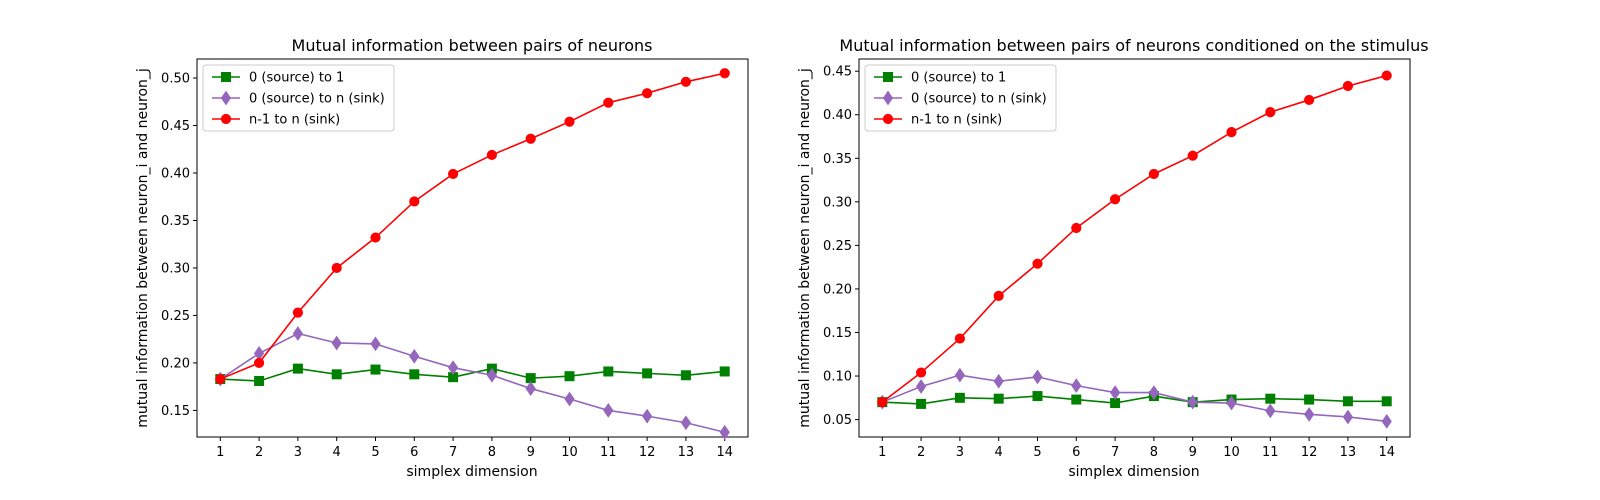 Image resolution: width=1600 pixels, height=500 pixels. What do you see at coordinates (375, 452) in the screenshot?
I see `chart-left-xtick-label: 5` at bounding box center [375, 452].